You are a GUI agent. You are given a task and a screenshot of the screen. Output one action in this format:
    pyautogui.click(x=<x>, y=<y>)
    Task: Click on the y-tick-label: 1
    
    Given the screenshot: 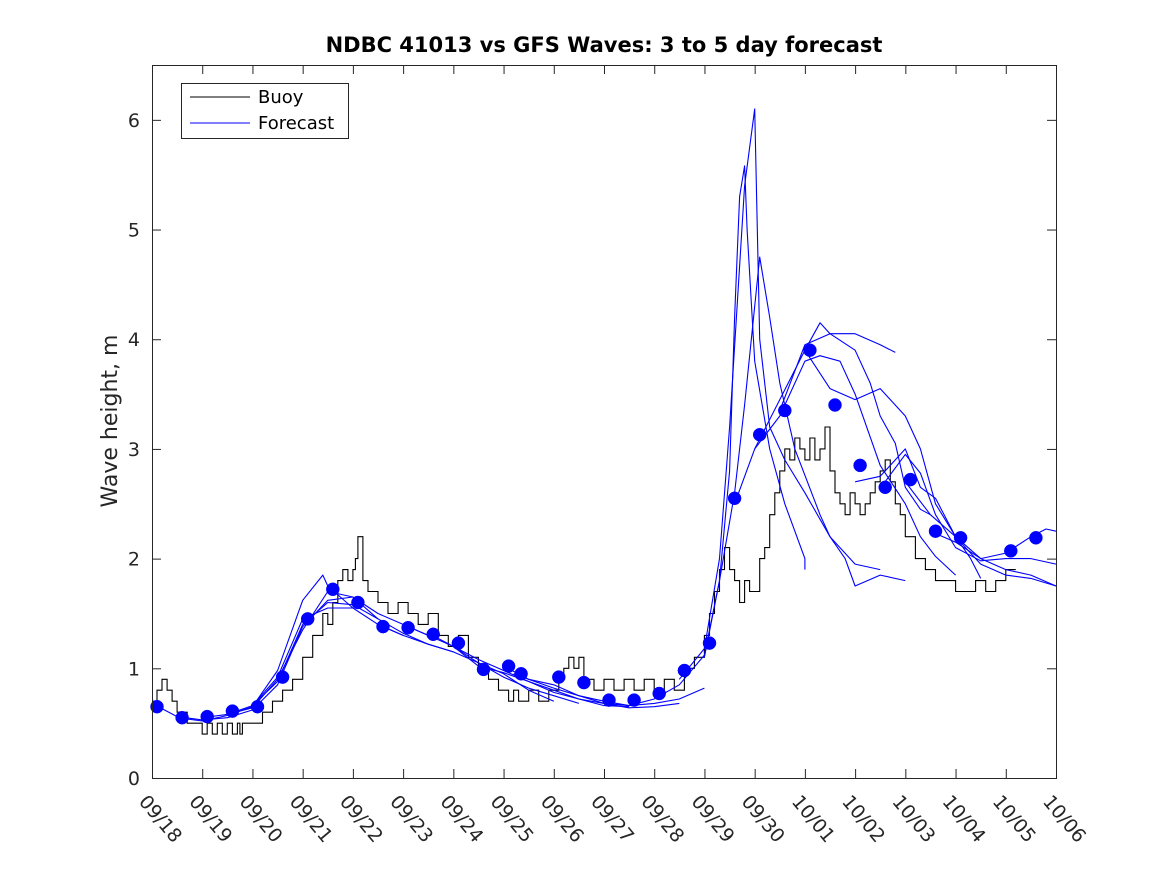 What is the action you would take?
    pyautogui.click(x=134, y=669)
    